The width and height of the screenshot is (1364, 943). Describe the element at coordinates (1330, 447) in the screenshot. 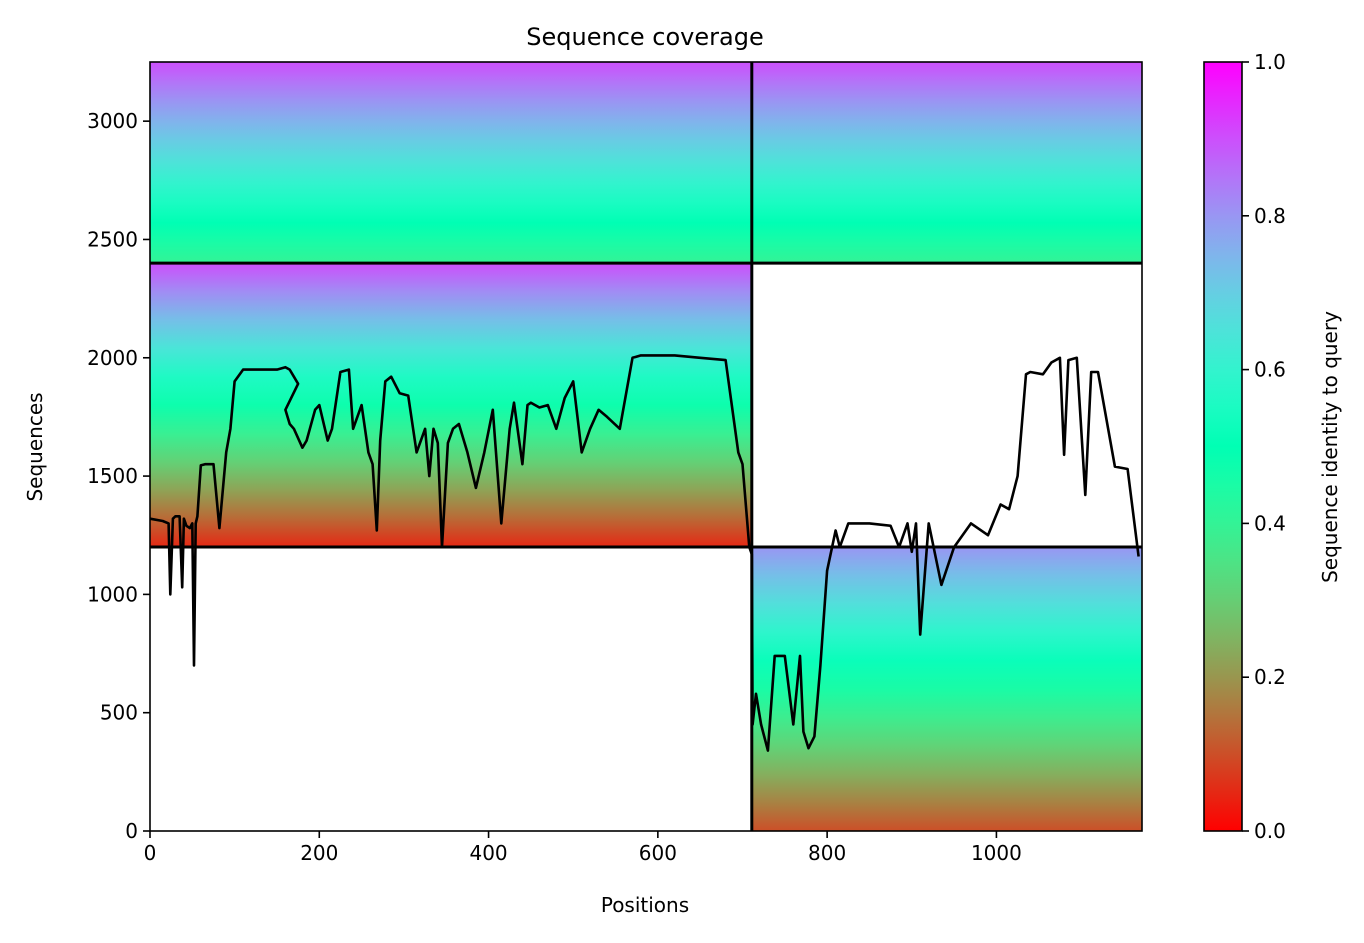

I see `colorbar-label: Sequence identity to query` at that location.